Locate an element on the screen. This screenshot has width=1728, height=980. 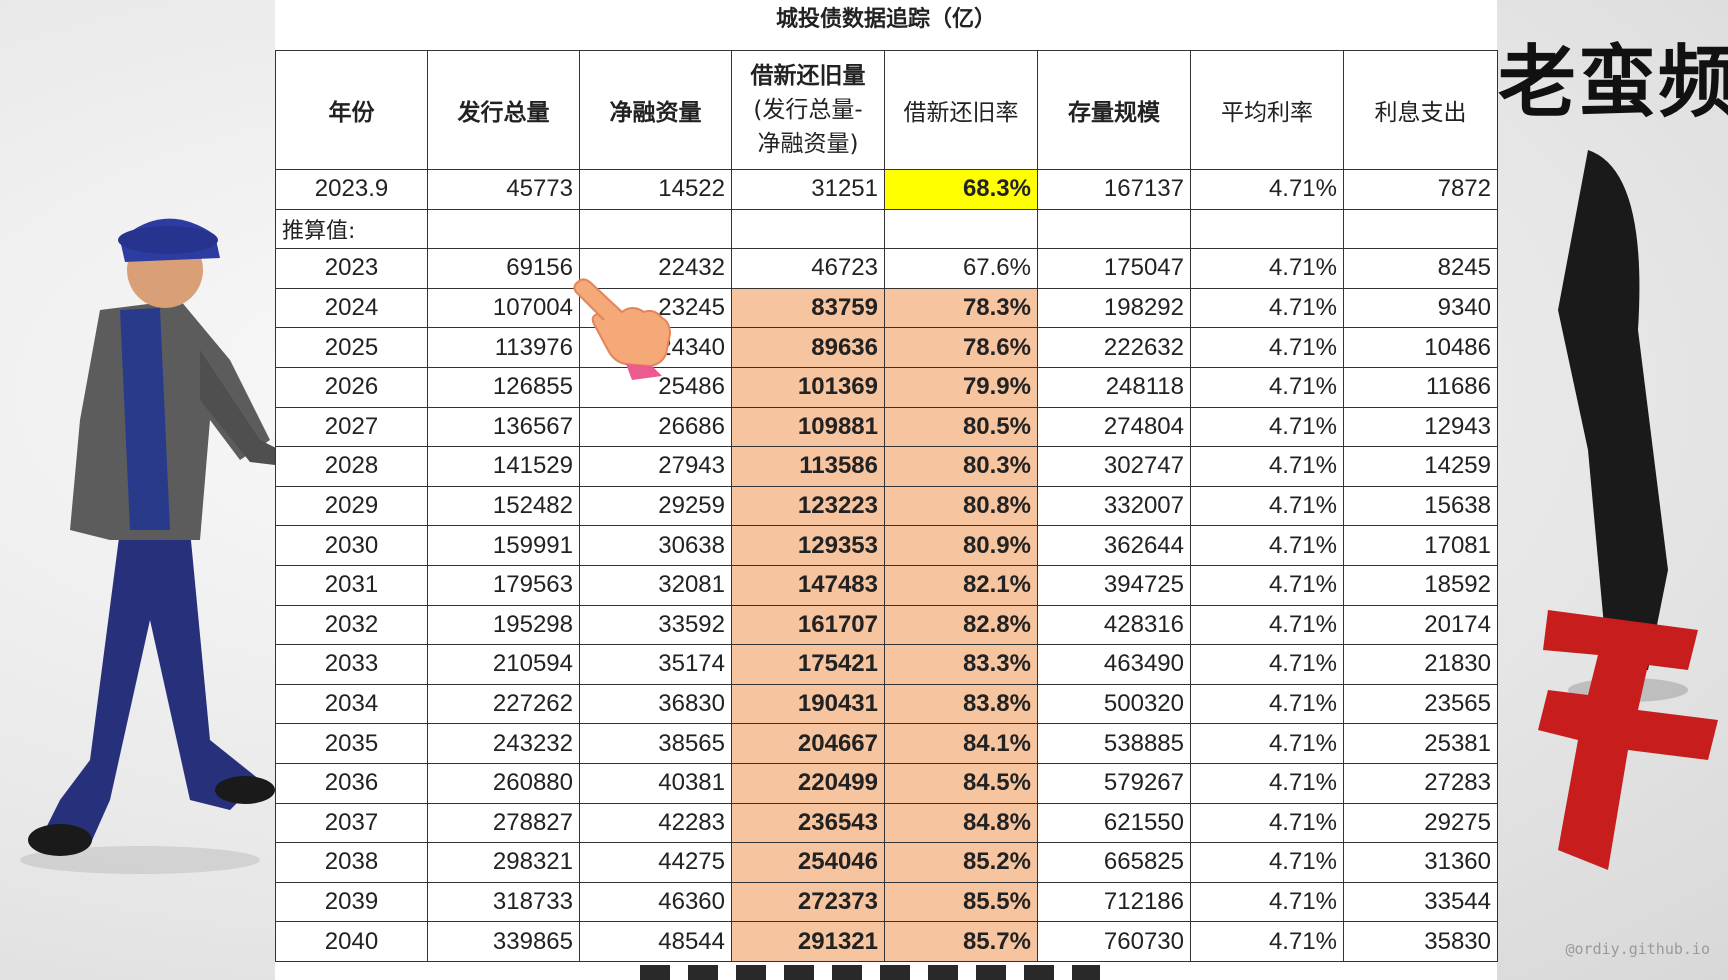
header-refinance-line2: (发行总量- is located at coordinates (808, 110).